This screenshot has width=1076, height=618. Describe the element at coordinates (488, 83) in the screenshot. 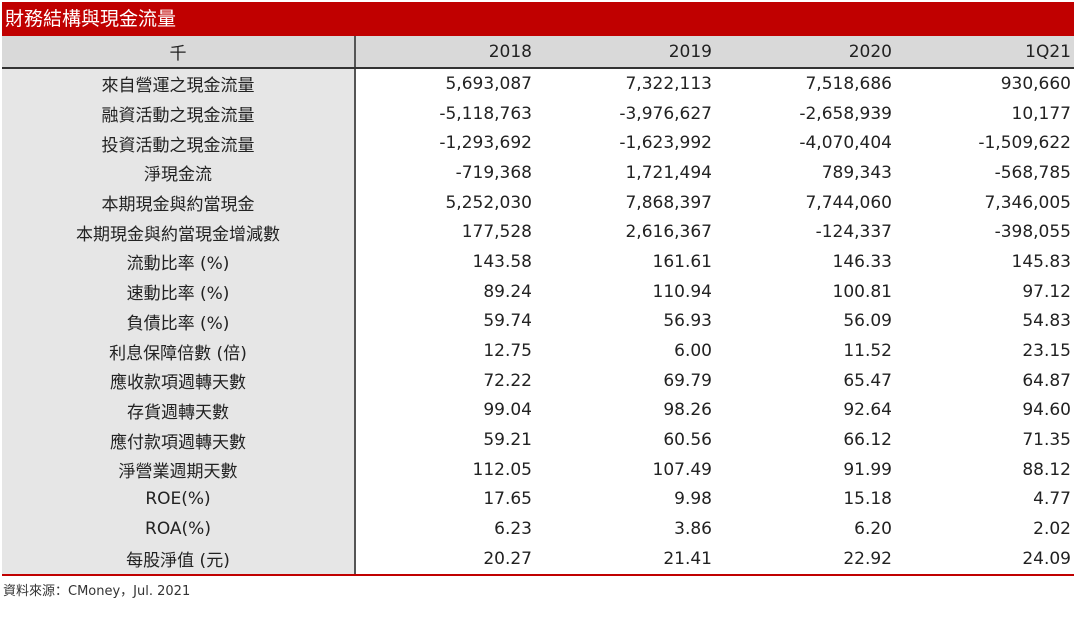

I see `row-value: 5,693,087` at that location.